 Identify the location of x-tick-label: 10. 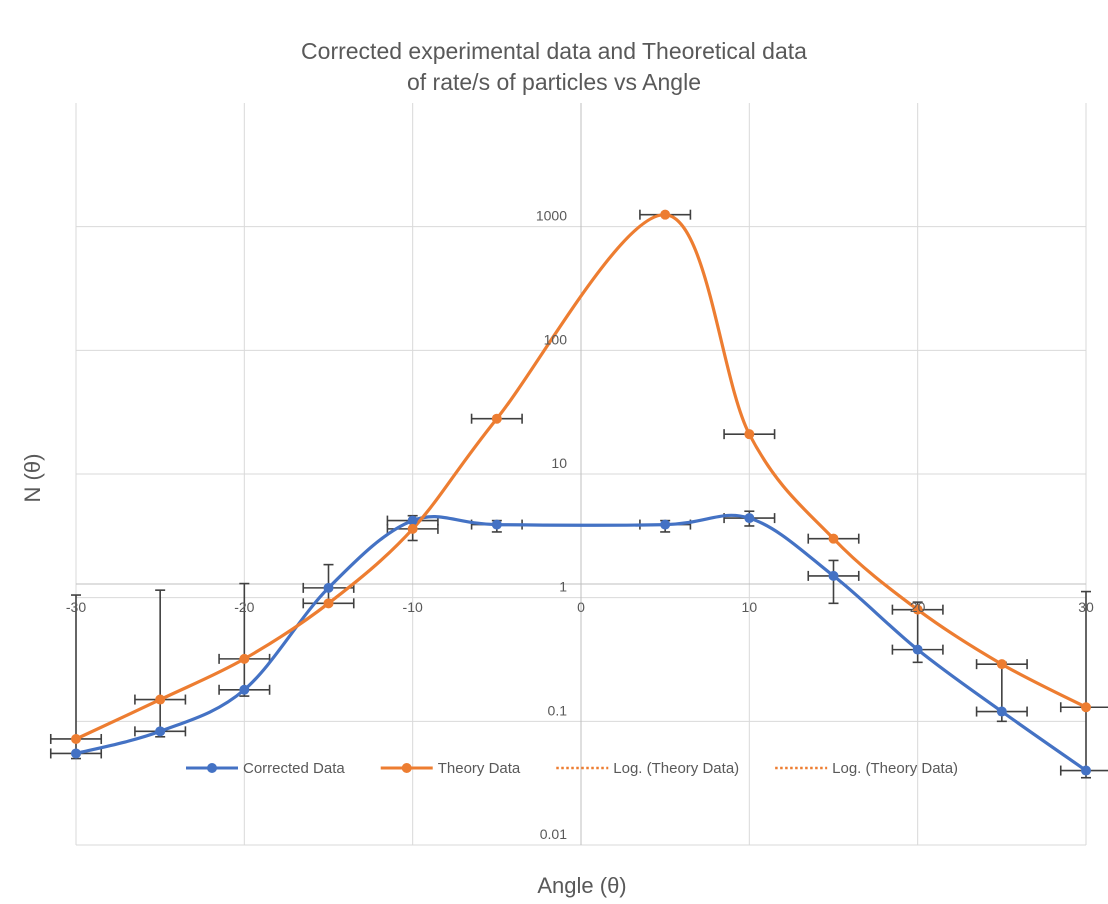
(750, 607).